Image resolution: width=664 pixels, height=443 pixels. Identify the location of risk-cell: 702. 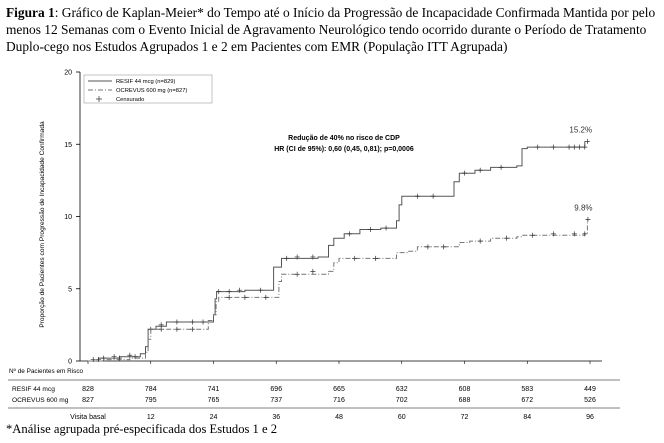
(402, 400).